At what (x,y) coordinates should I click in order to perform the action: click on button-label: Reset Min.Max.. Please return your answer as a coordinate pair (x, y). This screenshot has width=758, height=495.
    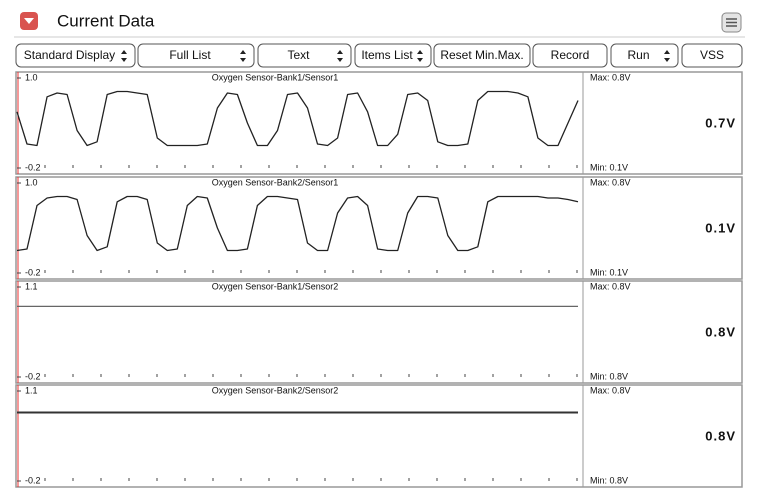
    Looking at the image, I should click on (481, 55).